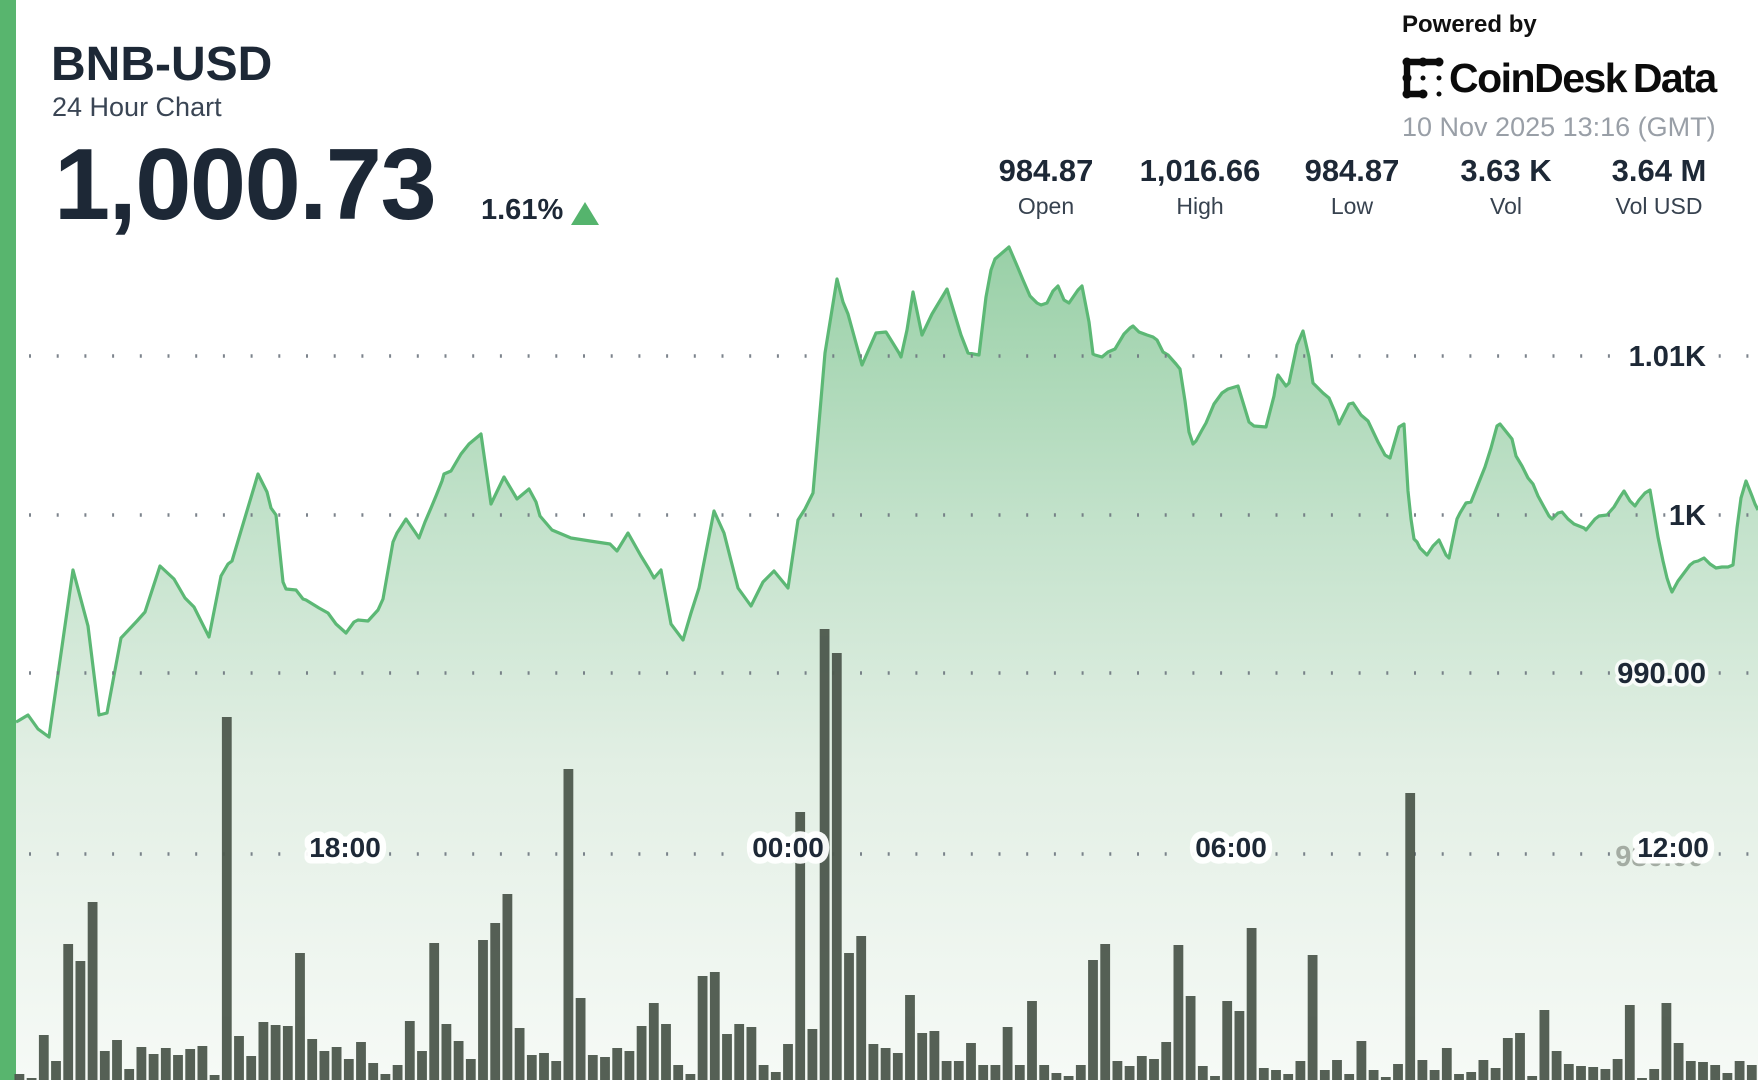 This screenshot has height=1080, width=1758. I want to click on svg-text: 1K, so click(1687, 516).